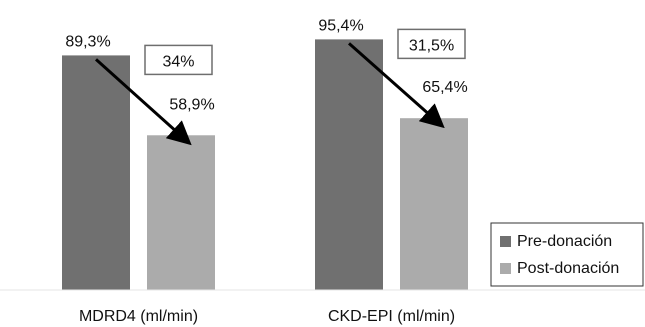 Image resolution: width=645 pixels, height=327 pixels. What do you see at coordinates (568, 268) in the screenshot?
I see `legend-label-post-donaci-n: Post-donación` at bounding box center [568, 268].